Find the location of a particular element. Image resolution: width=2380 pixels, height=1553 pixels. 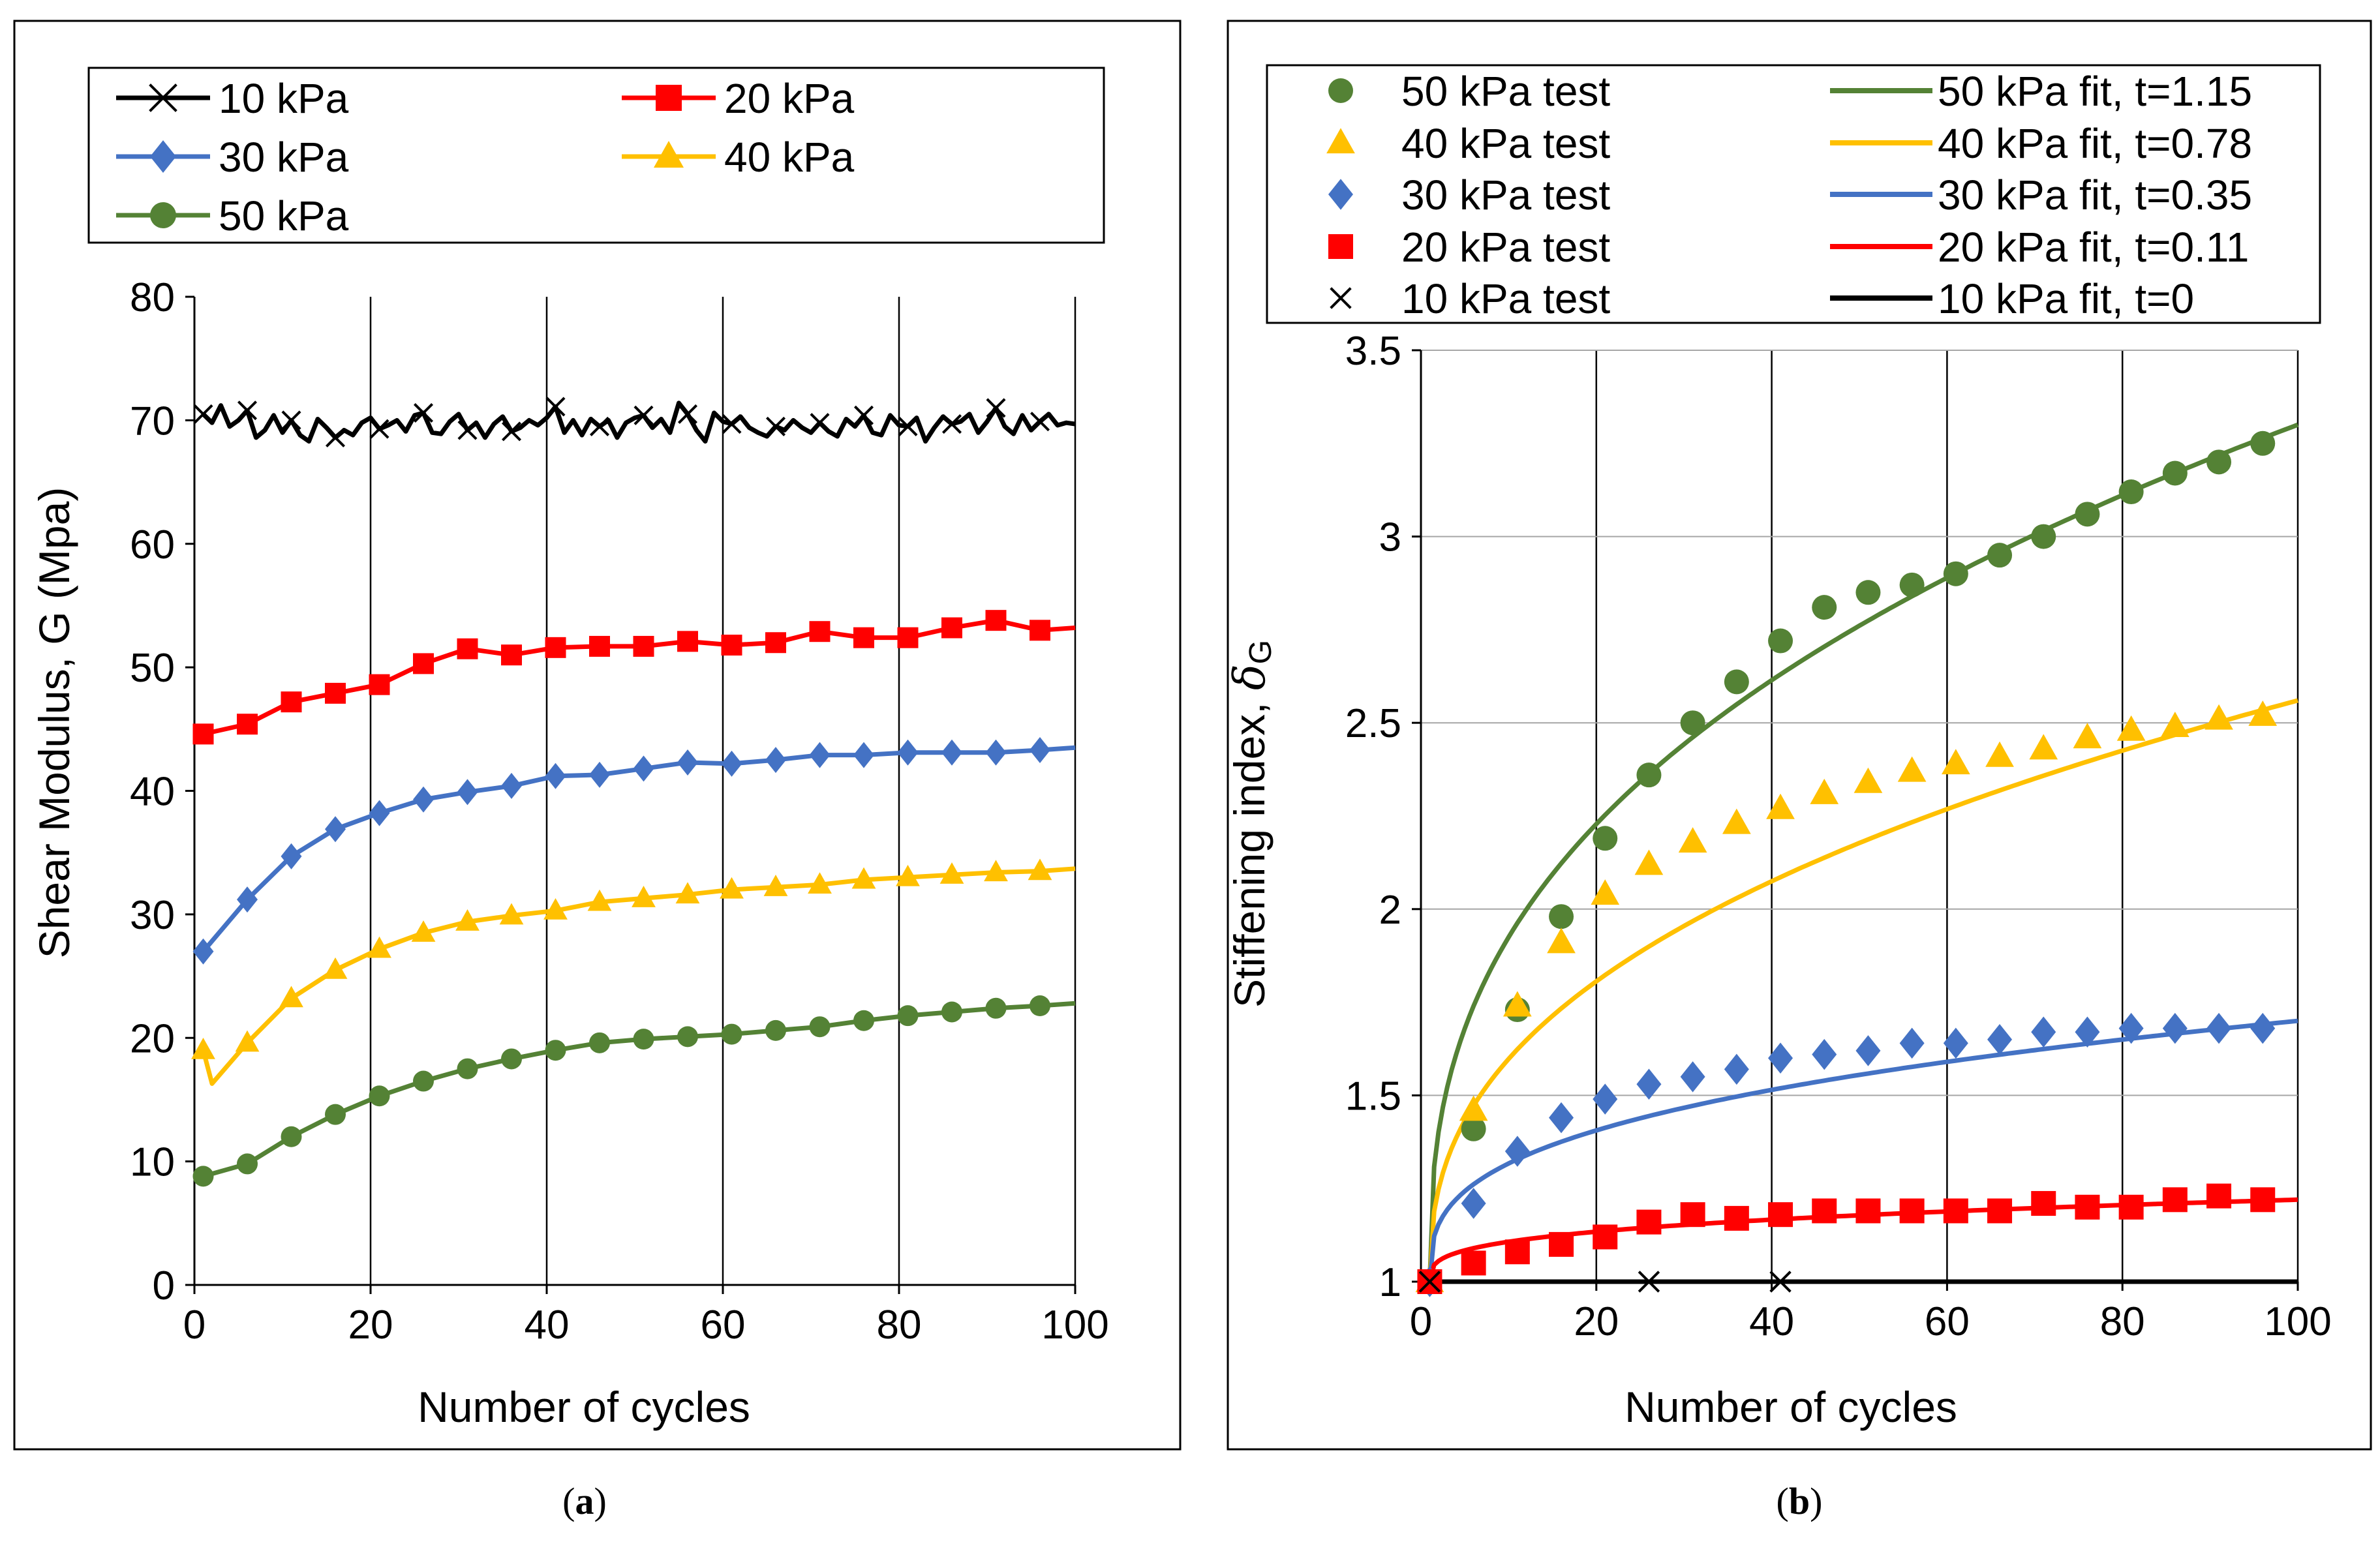

chart-a-legend-item-30-kpa-marker is located at coordinates (163, 156).